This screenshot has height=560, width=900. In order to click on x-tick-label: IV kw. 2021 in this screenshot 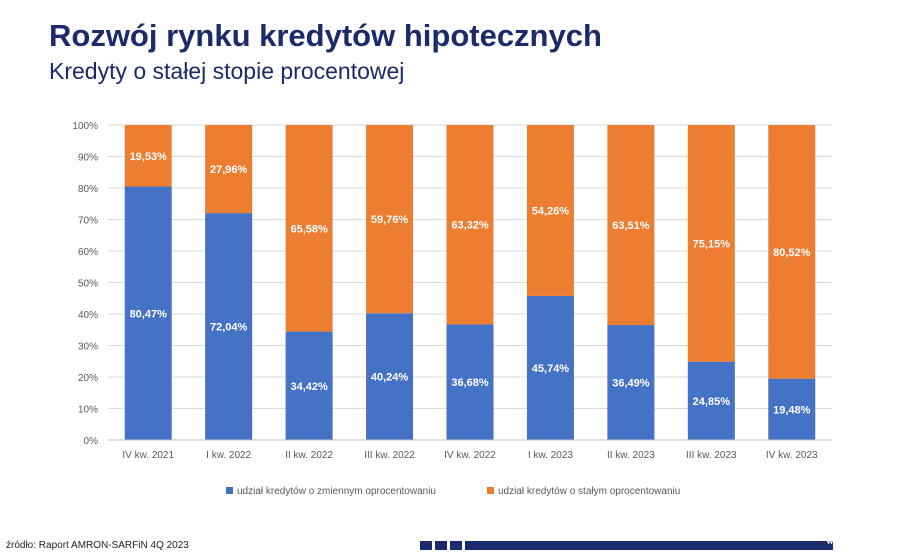, I will do `click(148, 455)`.